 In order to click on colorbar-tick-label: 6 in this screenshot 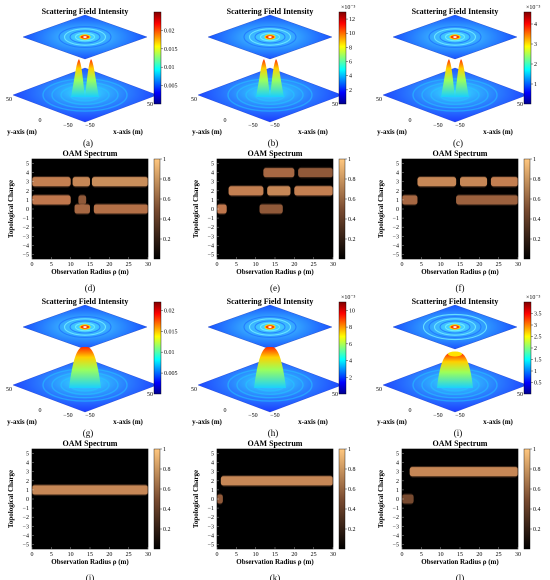, I will do `click(350, 345)`.